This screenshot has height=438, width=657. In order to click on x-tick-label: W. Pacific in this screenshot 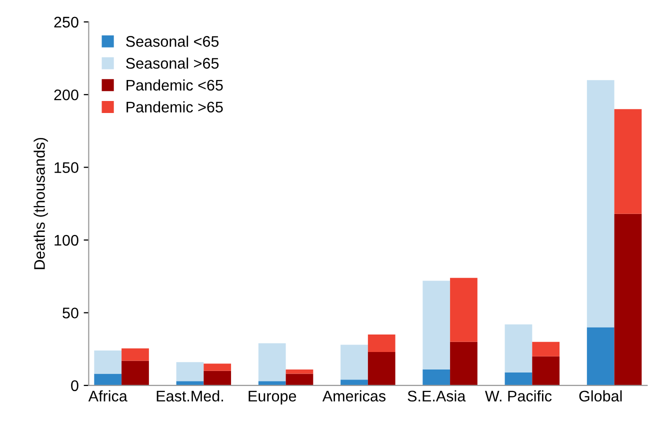, I will do `click(518, 396)`.